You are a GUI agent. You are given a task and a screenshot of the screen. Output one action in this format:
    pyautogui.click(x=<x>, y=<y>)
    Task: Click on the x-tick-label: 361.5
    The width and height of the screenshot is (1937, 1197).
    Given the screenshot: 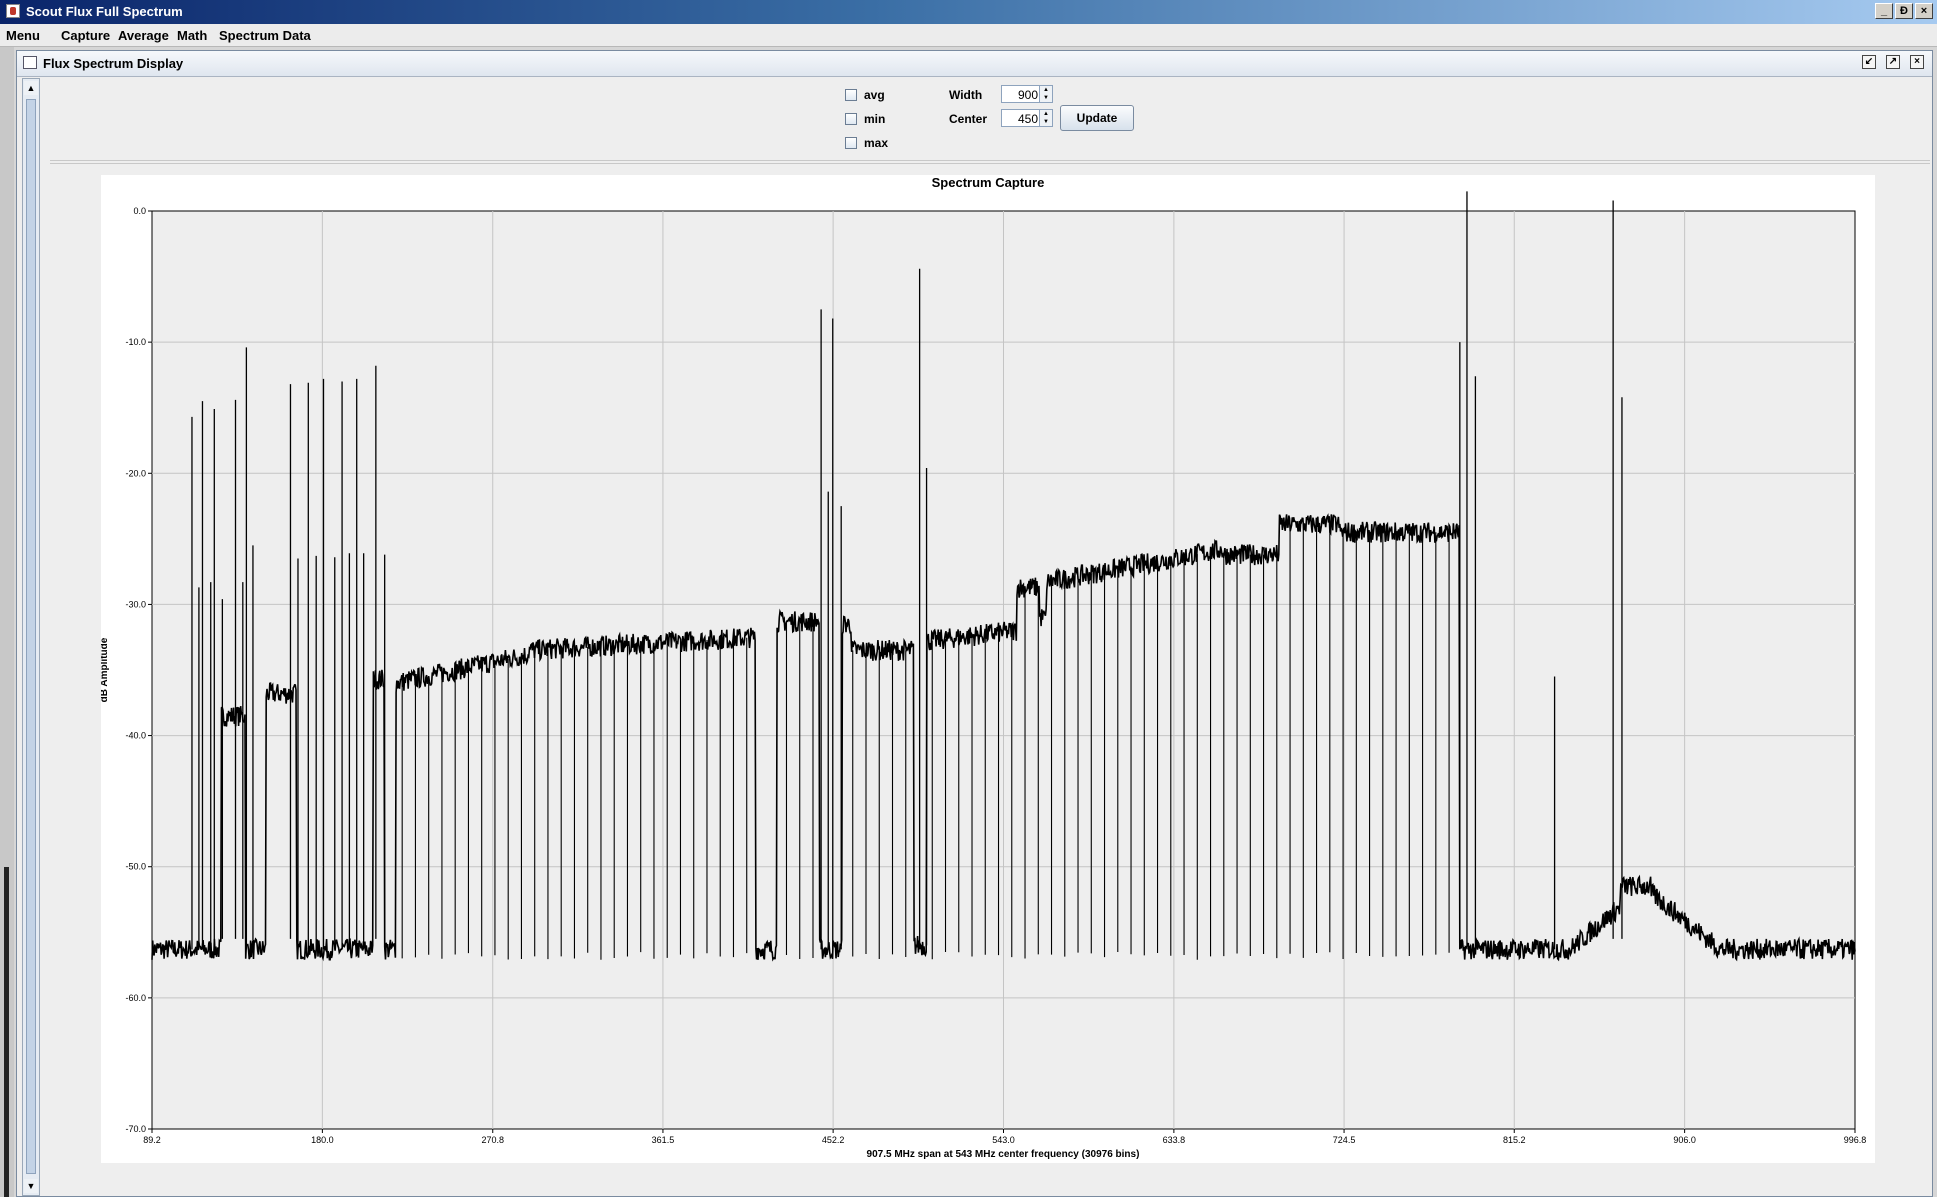 What is the action you would take?
    pyautogui.click(x=663, y=1140)
    